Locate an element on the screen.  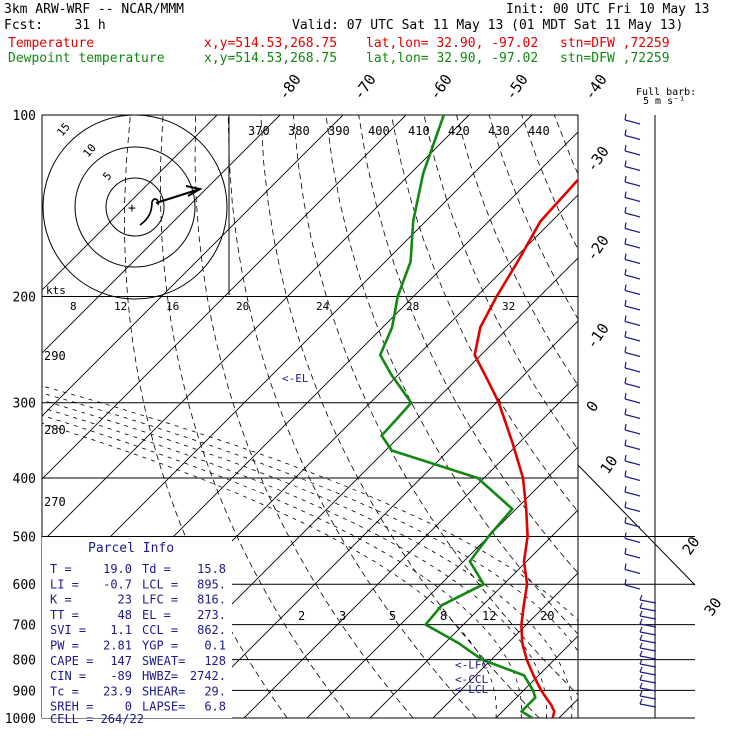
pressure-tick-label: 600 is located at coordinates (24, 585).